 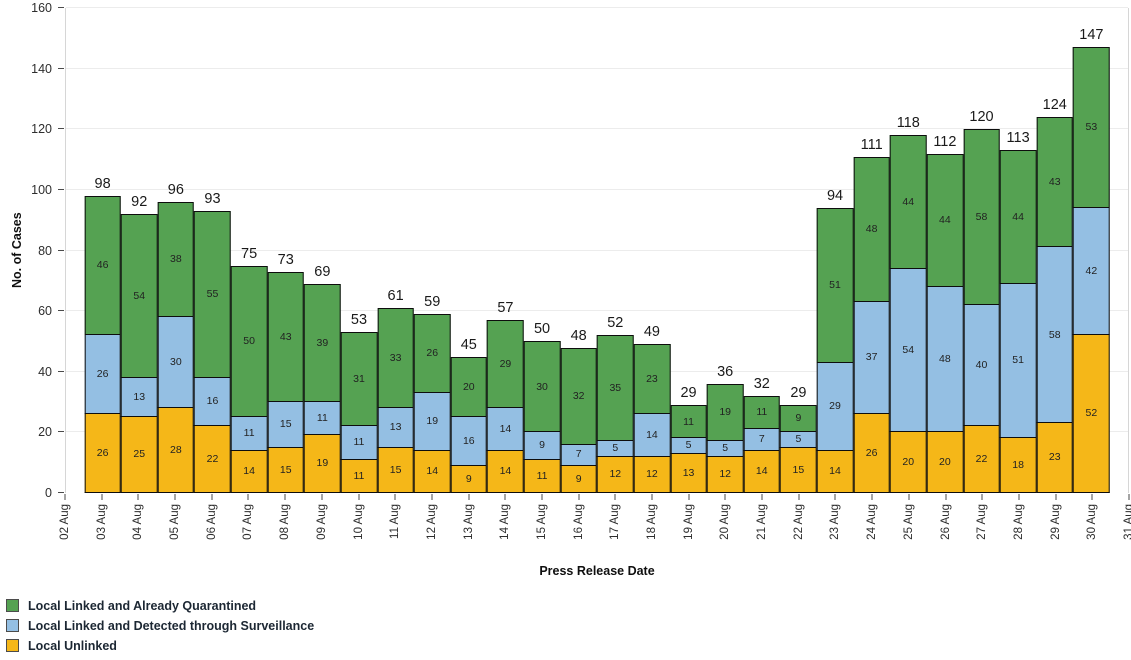 What do you see at coordinates (688, 393) in the screenshot?
I see `bar-total-label: 29` at bounding box center [688, 393].